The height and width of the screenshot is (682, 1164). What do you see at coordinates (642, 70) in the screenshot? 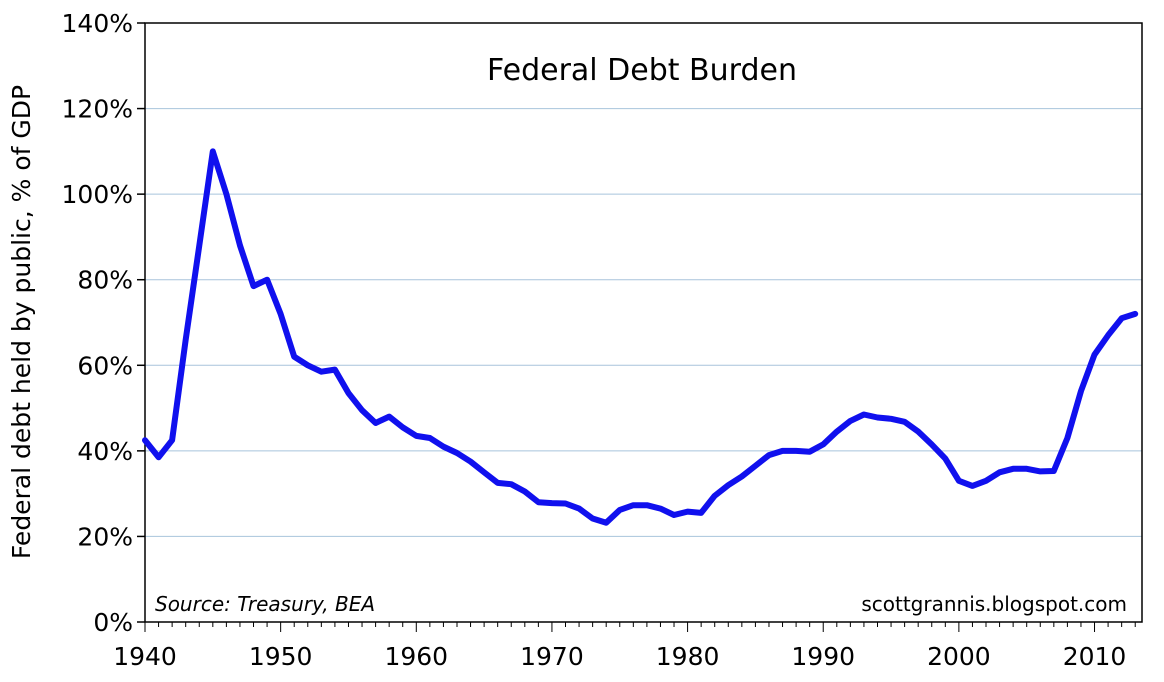
I see `chart-title: Federal Debt Burden` at bounding box center [642, 70].